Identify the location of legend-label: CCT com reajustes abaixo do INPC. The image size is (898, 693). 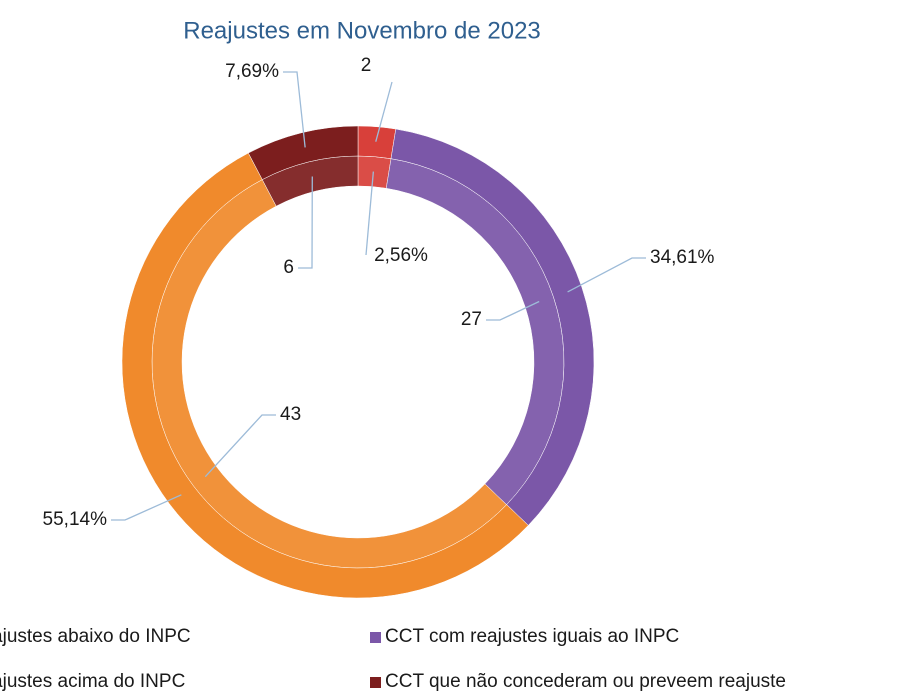
(95, 636).